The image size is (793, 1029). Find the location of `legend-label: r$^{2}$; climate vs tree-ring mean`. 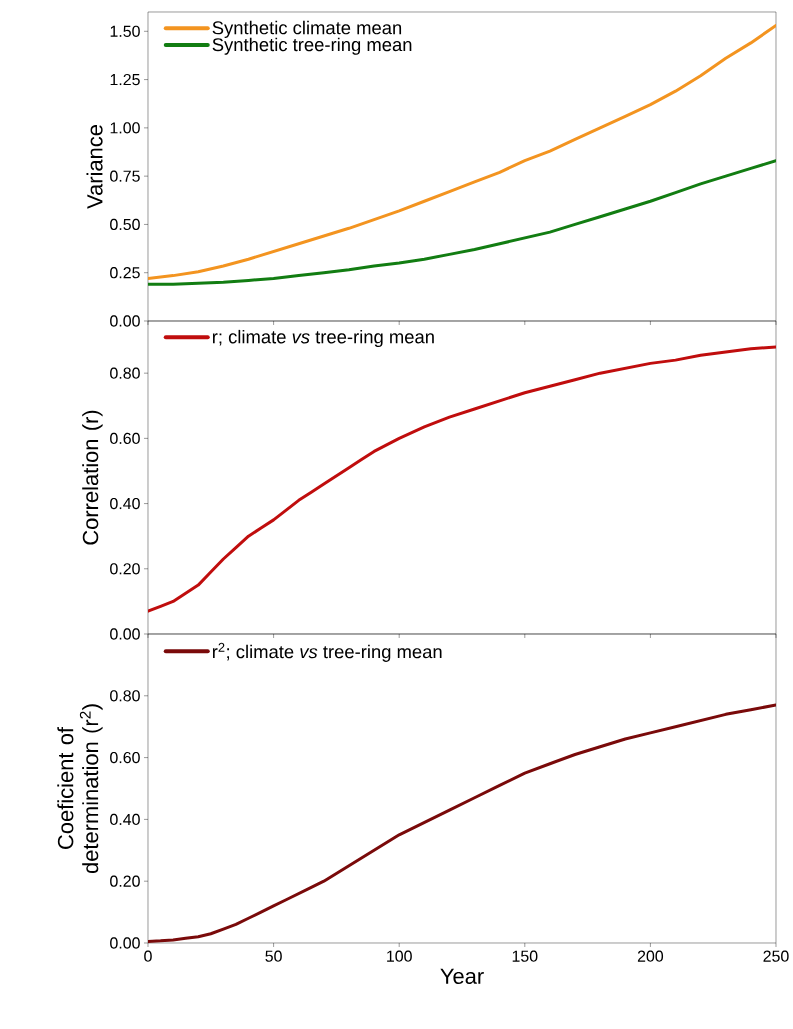

legend-label: r$^{2}$; climate vs tree-ring mean is located at coordinates (327, 652).